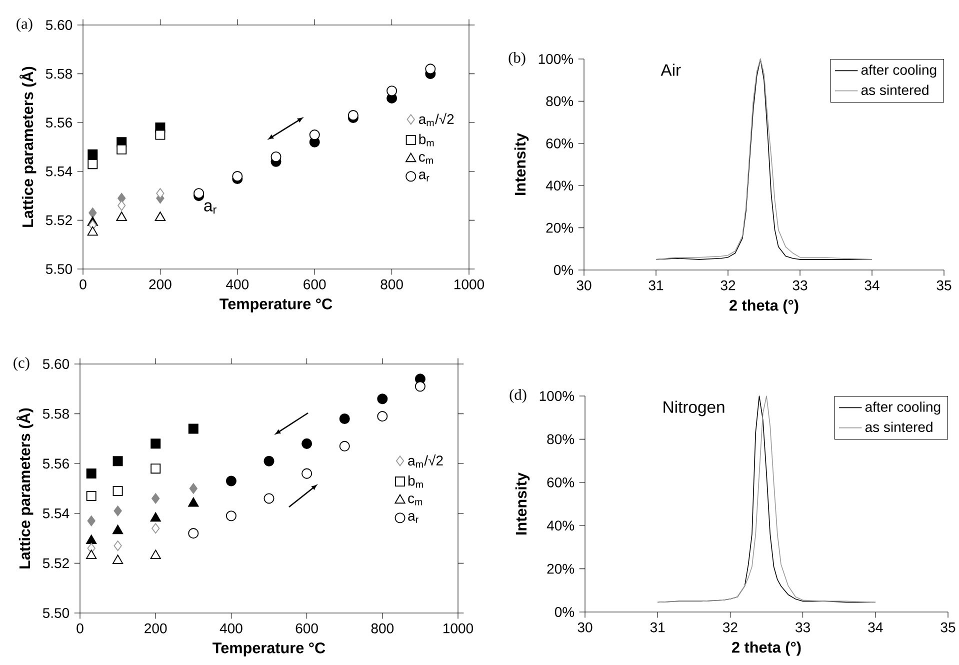 This screenshot has width=959, height=665. What do you see at coordinates (694, 408) in the screenshot?
I see `annotation: Nitrogen` at bounding box center [694, 408].